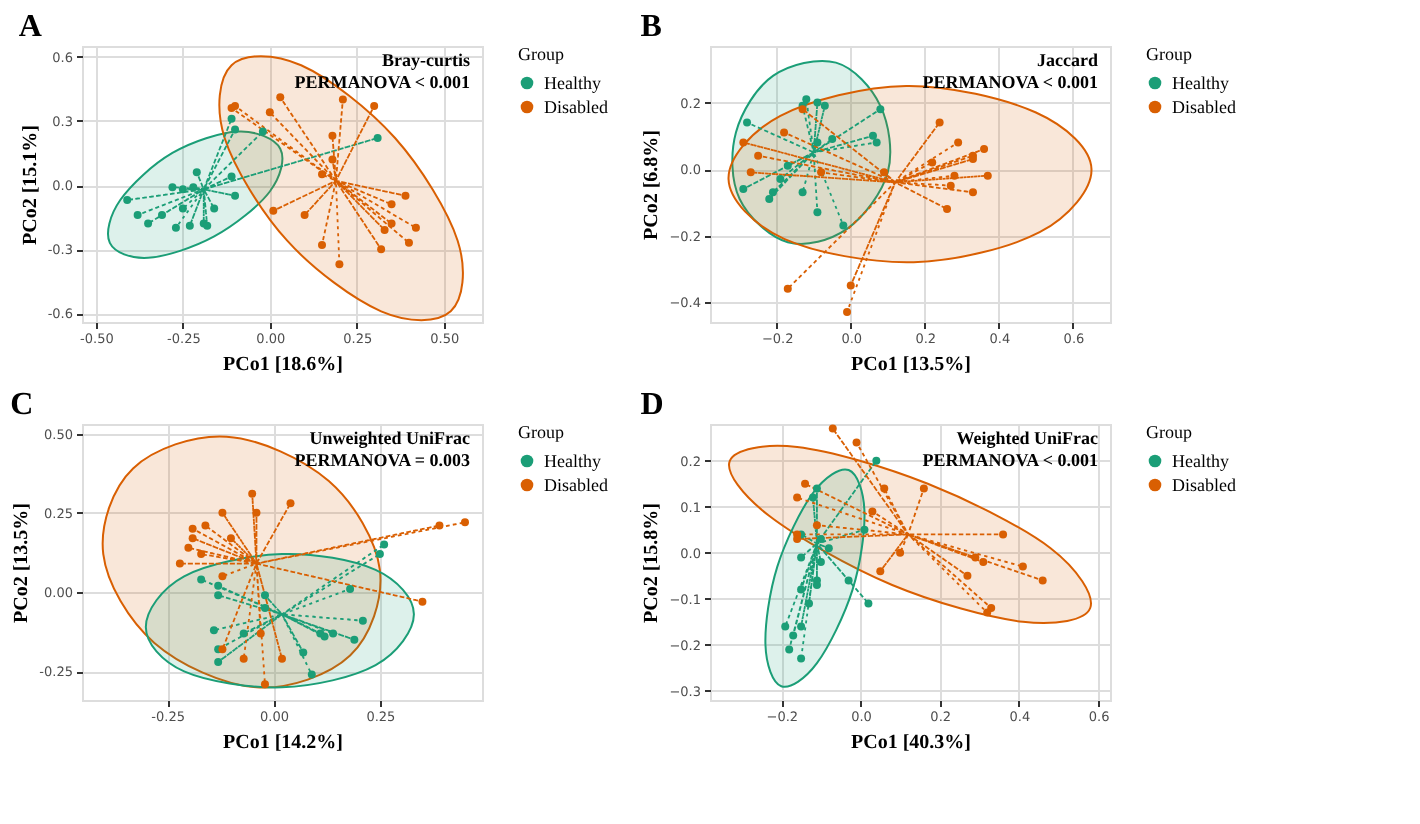 This screenshot has width=1420, height=824. Describe the element at coordinates (1027, 438) in the screenshot. I see `annotation: Weighted UniFrac` at that location.